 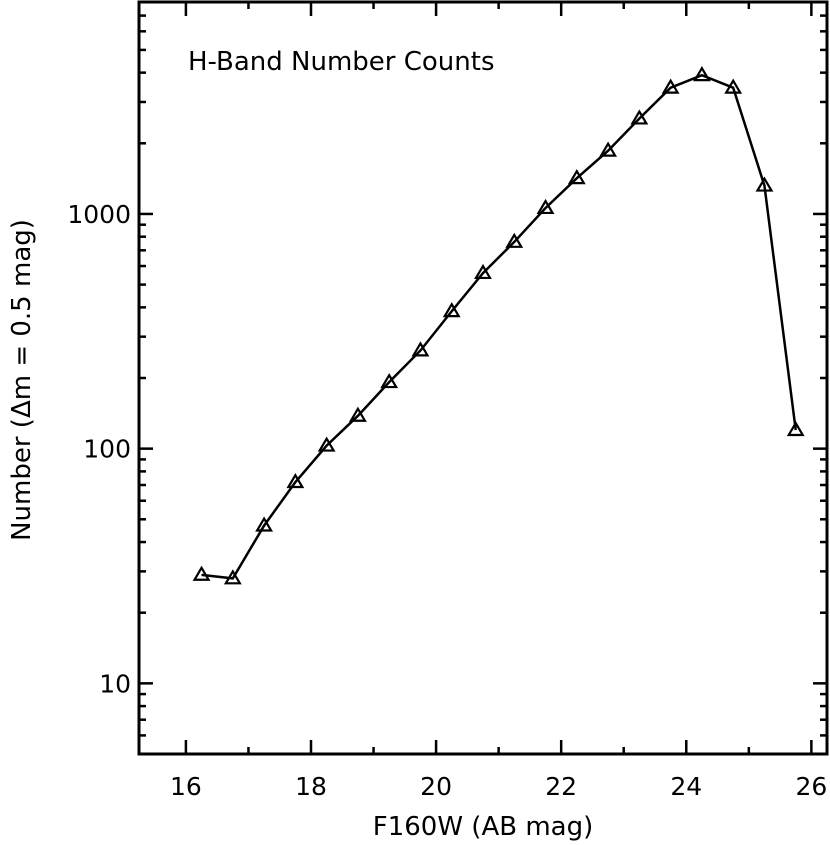 What do you see at coordinates (115, 683) in the screenshot?
I see `y-tick-label: 10` at bounding box center [115, 683].